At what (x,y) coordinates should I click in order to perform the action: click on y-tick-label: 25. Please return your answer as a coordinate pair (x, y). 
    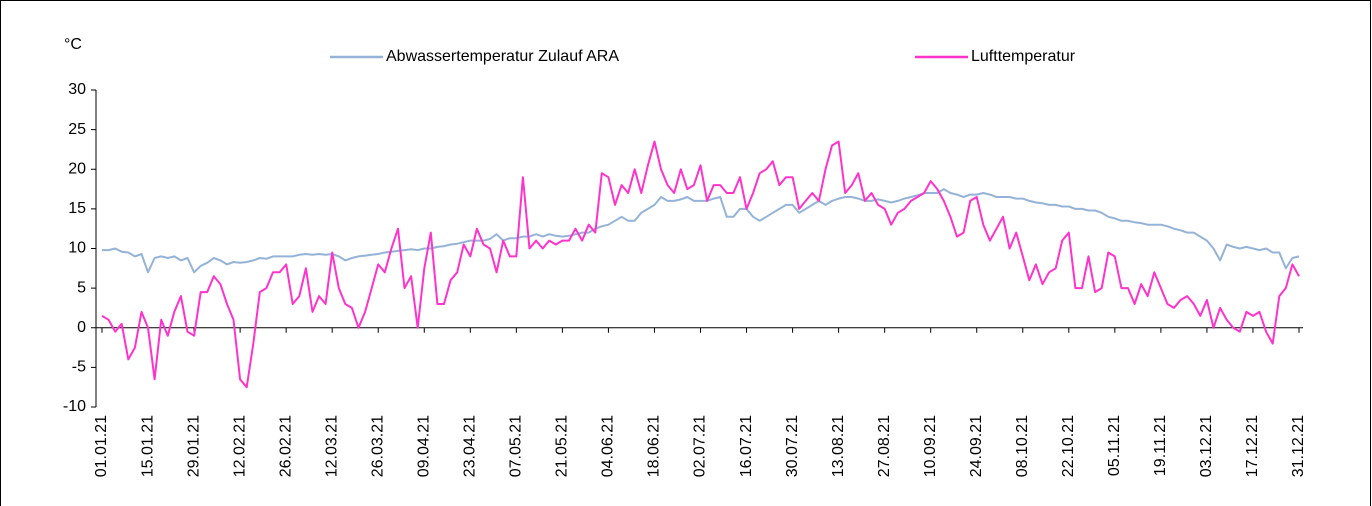
    Looking at the image, I should click on (77, 129).